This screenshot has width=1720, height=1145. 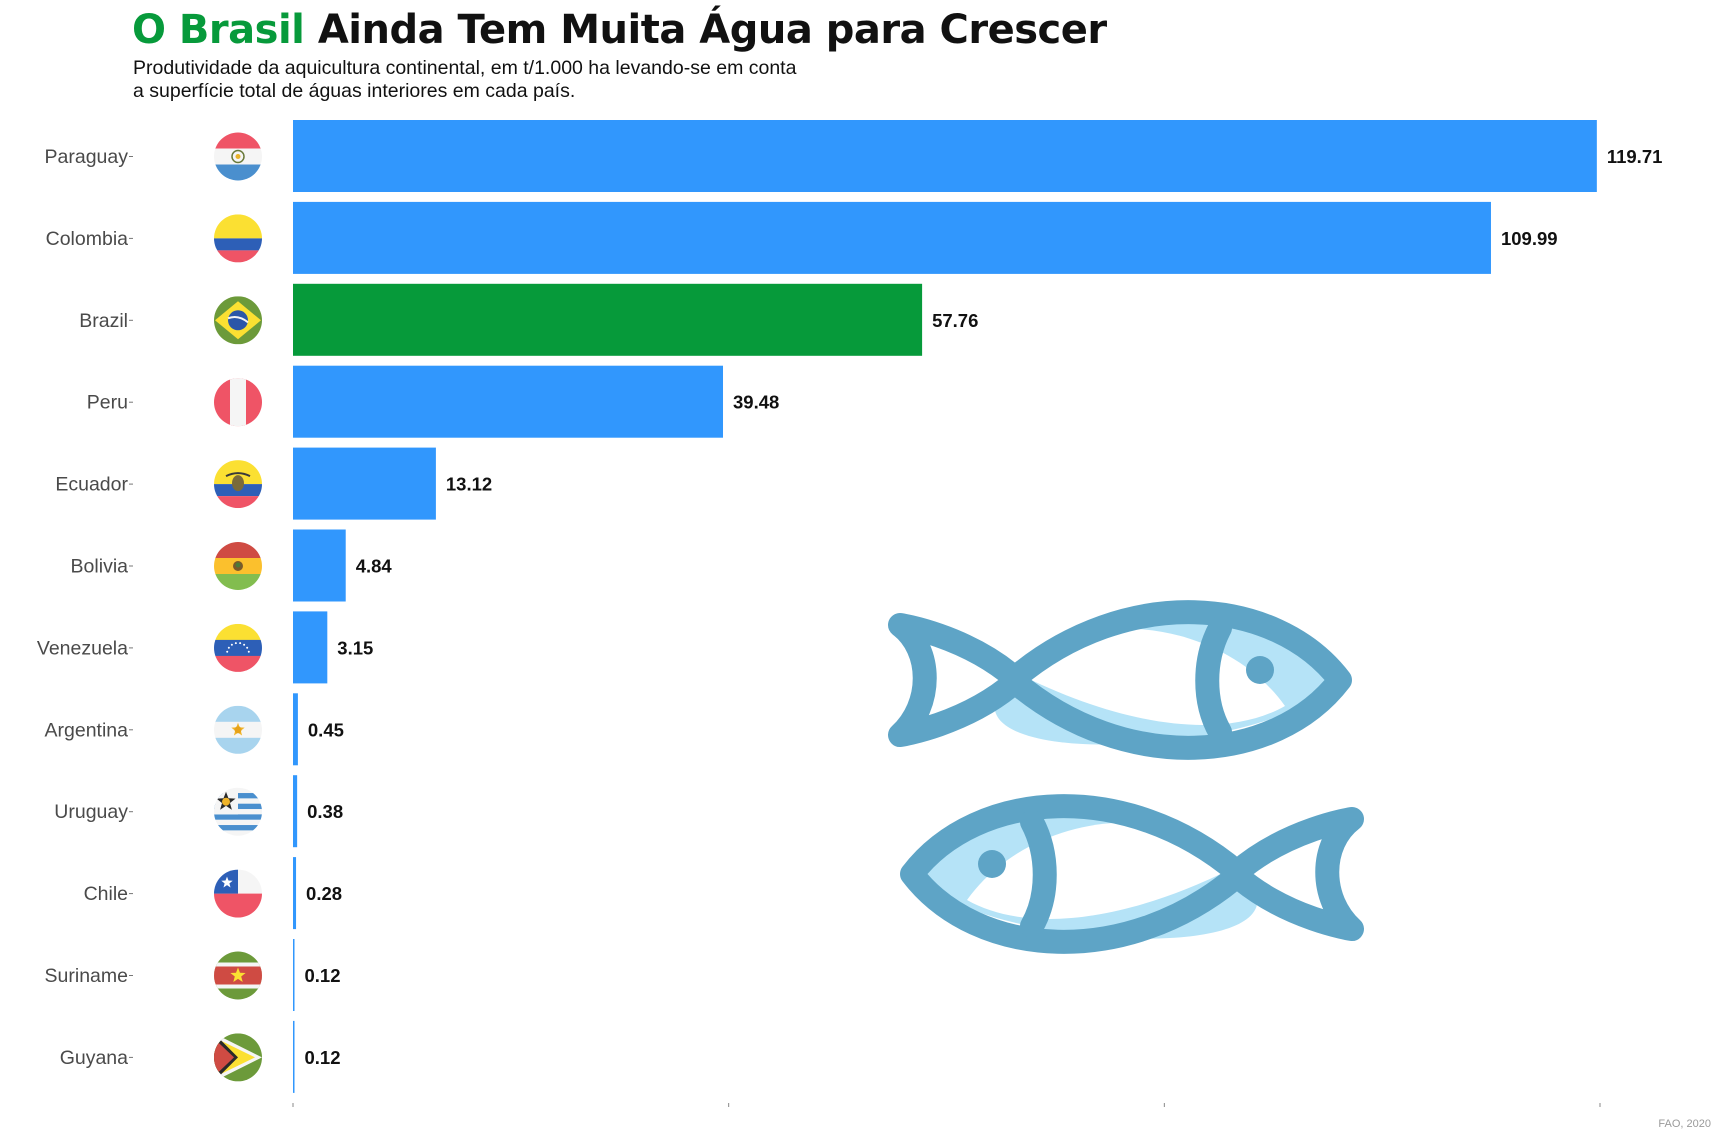 What do you see at coordinates (238, 811) in the screenshot?
I see `uruguay-flag-icon` at bounding box center [238, 811].